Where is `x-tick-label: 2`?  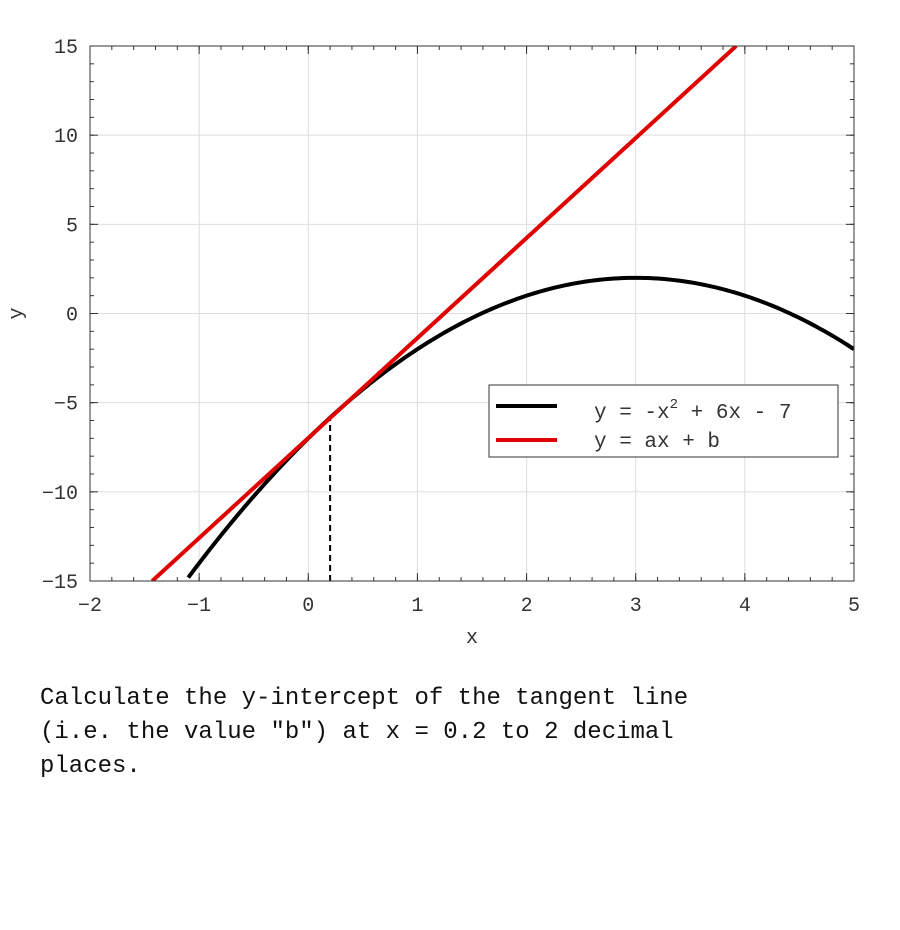
x-tick-label: 2 is located at coordinates (527, 606).